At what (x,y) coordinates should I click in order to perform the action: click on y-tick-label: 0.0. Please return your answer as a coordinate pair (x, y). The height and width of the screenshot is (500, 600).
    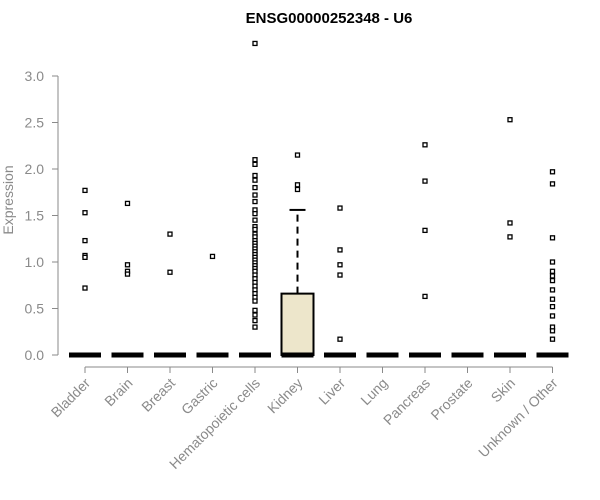
    Looking at the image, I should click on (35, 355).